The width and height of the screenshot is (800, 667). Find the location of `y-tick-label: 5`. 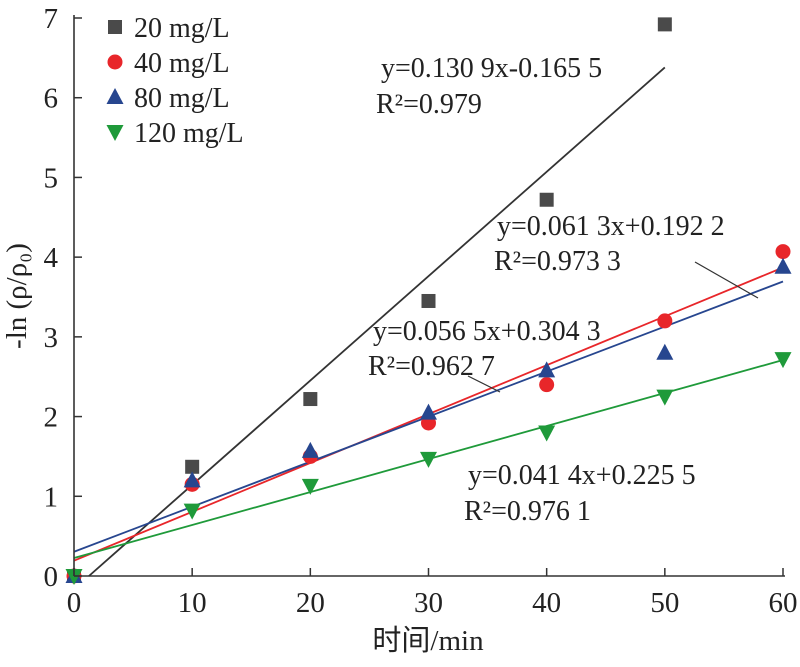

y-tick-label: 5 is located at coordinates (51, 178).